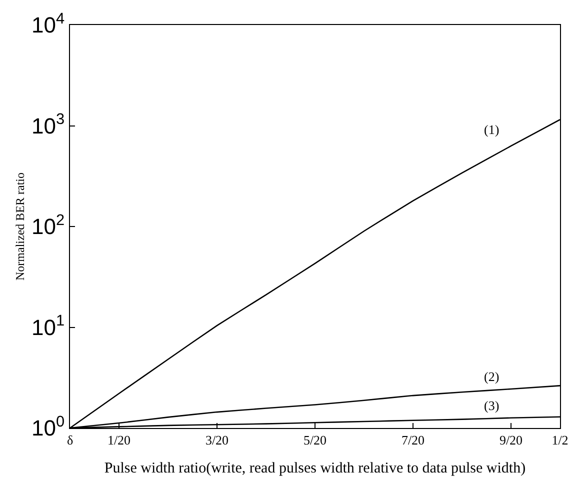  What do you see at coordinates (47, 124) in the screenshot?
I see `y-tick-label: 10$^{3}$` at bounding box center [47, 124].